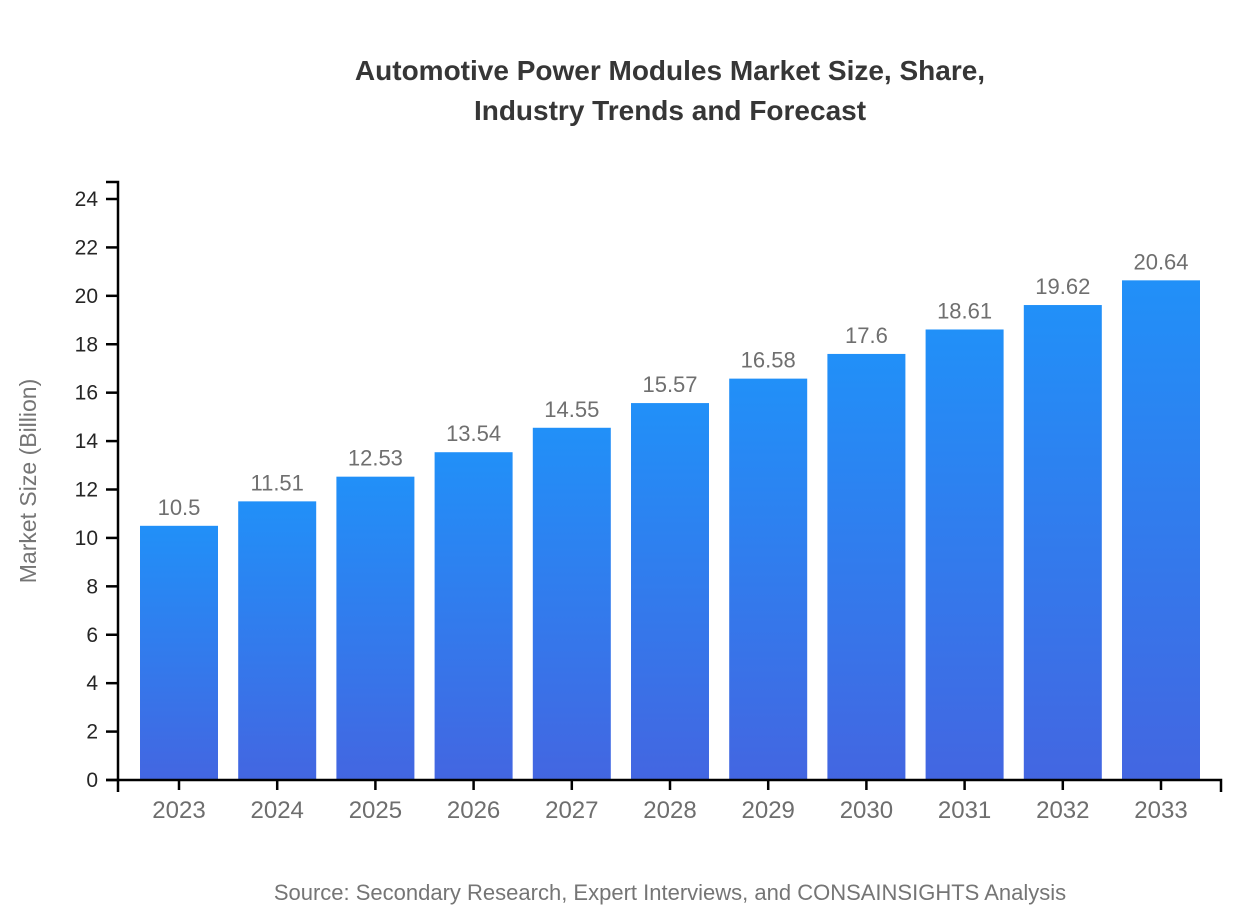 This screenshot has width=1260, height=920. I want to click on x-tick-label: 2028, so click(669, 810).